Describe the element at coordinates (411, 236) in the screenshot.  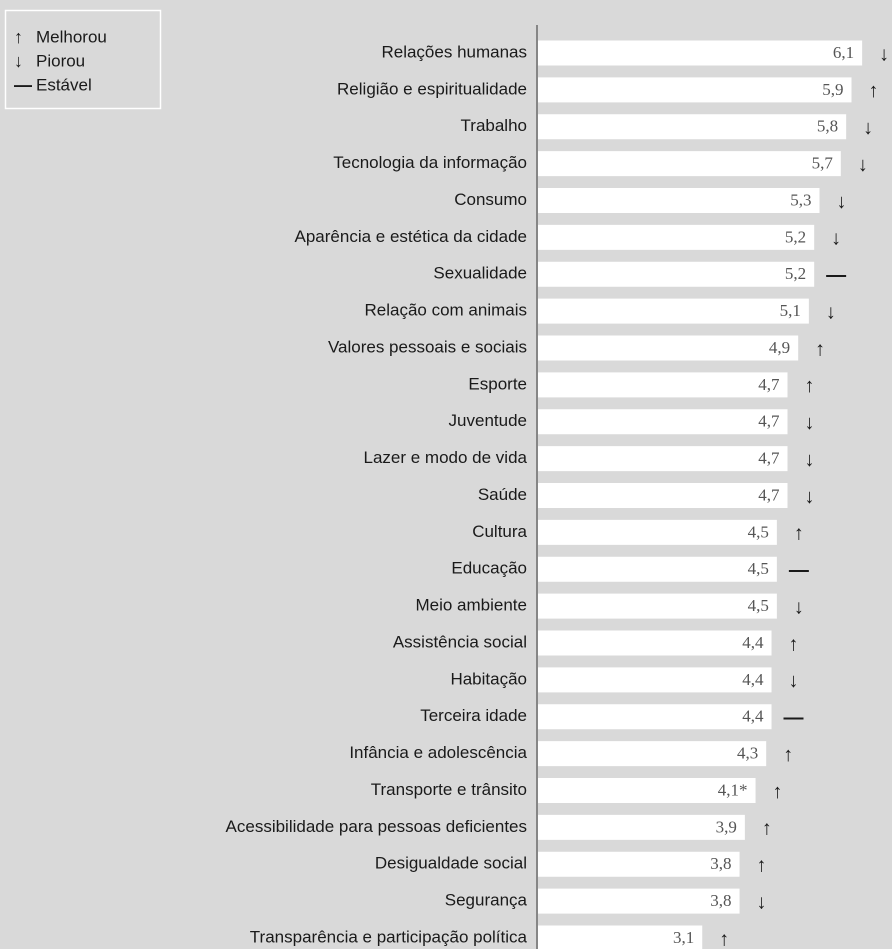
I see `category-label: Aparência e estética da cidade` at that location.